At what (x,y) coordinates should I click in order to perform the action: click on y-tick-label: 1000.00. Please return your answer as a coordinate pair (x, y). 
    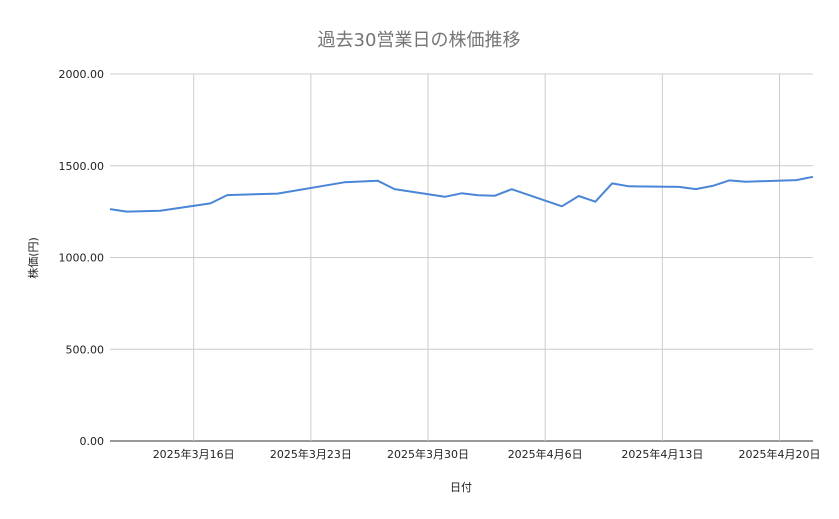
    Looking at the image, I should click on (82, 258).